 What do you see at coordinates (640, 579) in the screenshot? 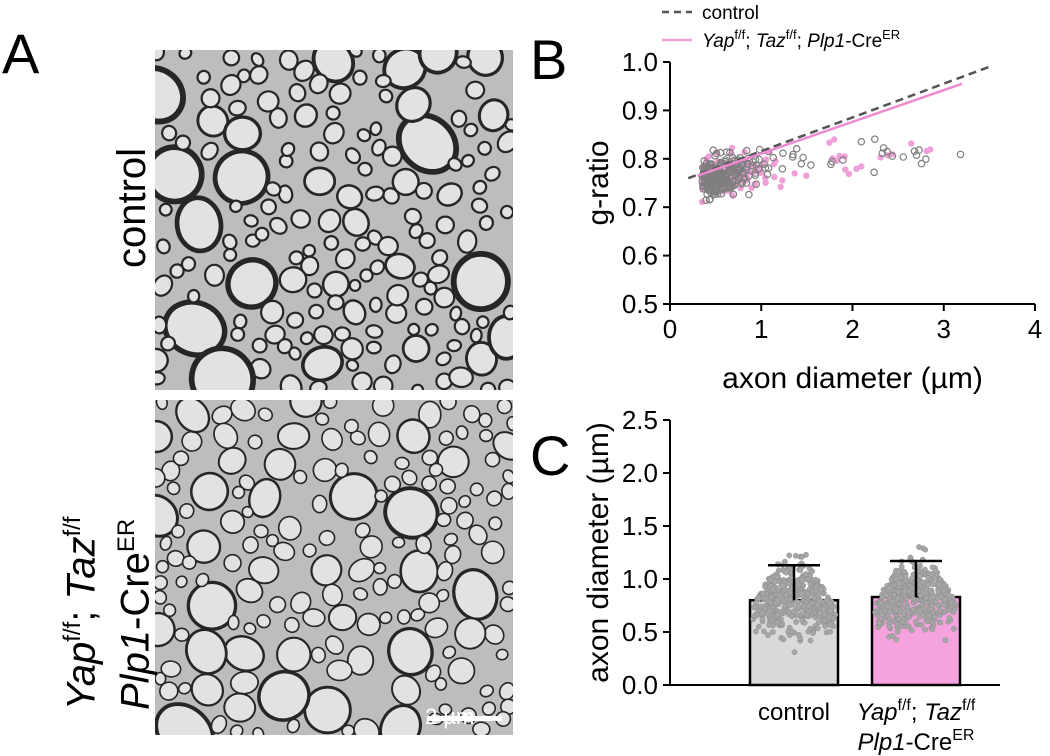
I see `y-tick-label: 1.0` at bounding box center [640, 579].